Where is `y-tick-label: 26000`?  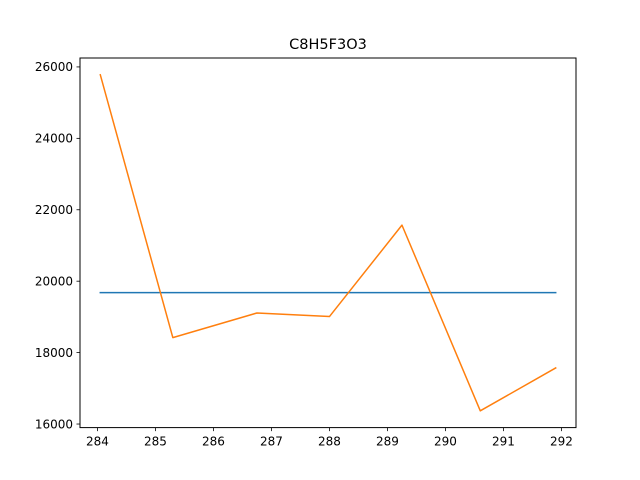 y-tick-label: 26000 is located at coordinates (54, 67).